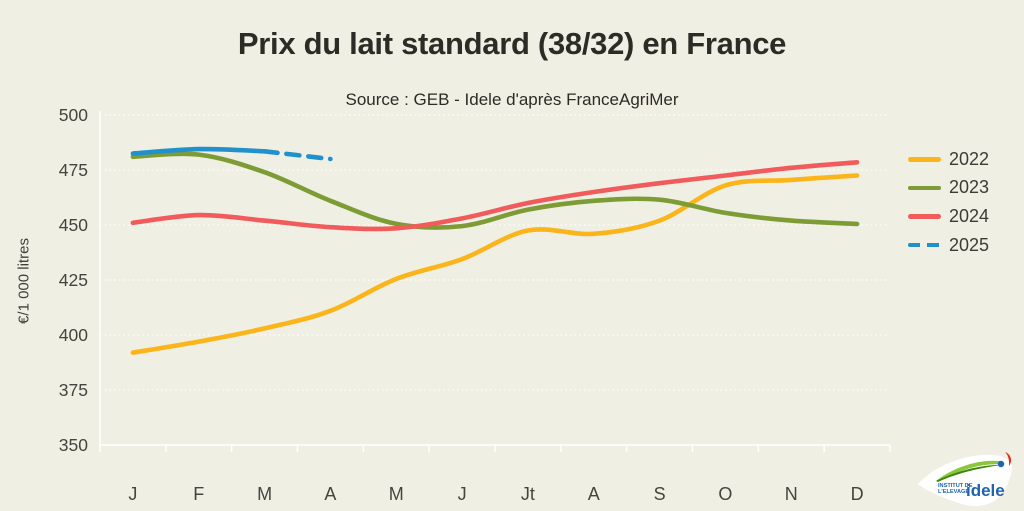 This screenshot has width=1024, height=511. What do you see at coordinates (73, 390) in the screenshot?
I see `y-tick-label: 375` at bounding box center [73, 390].